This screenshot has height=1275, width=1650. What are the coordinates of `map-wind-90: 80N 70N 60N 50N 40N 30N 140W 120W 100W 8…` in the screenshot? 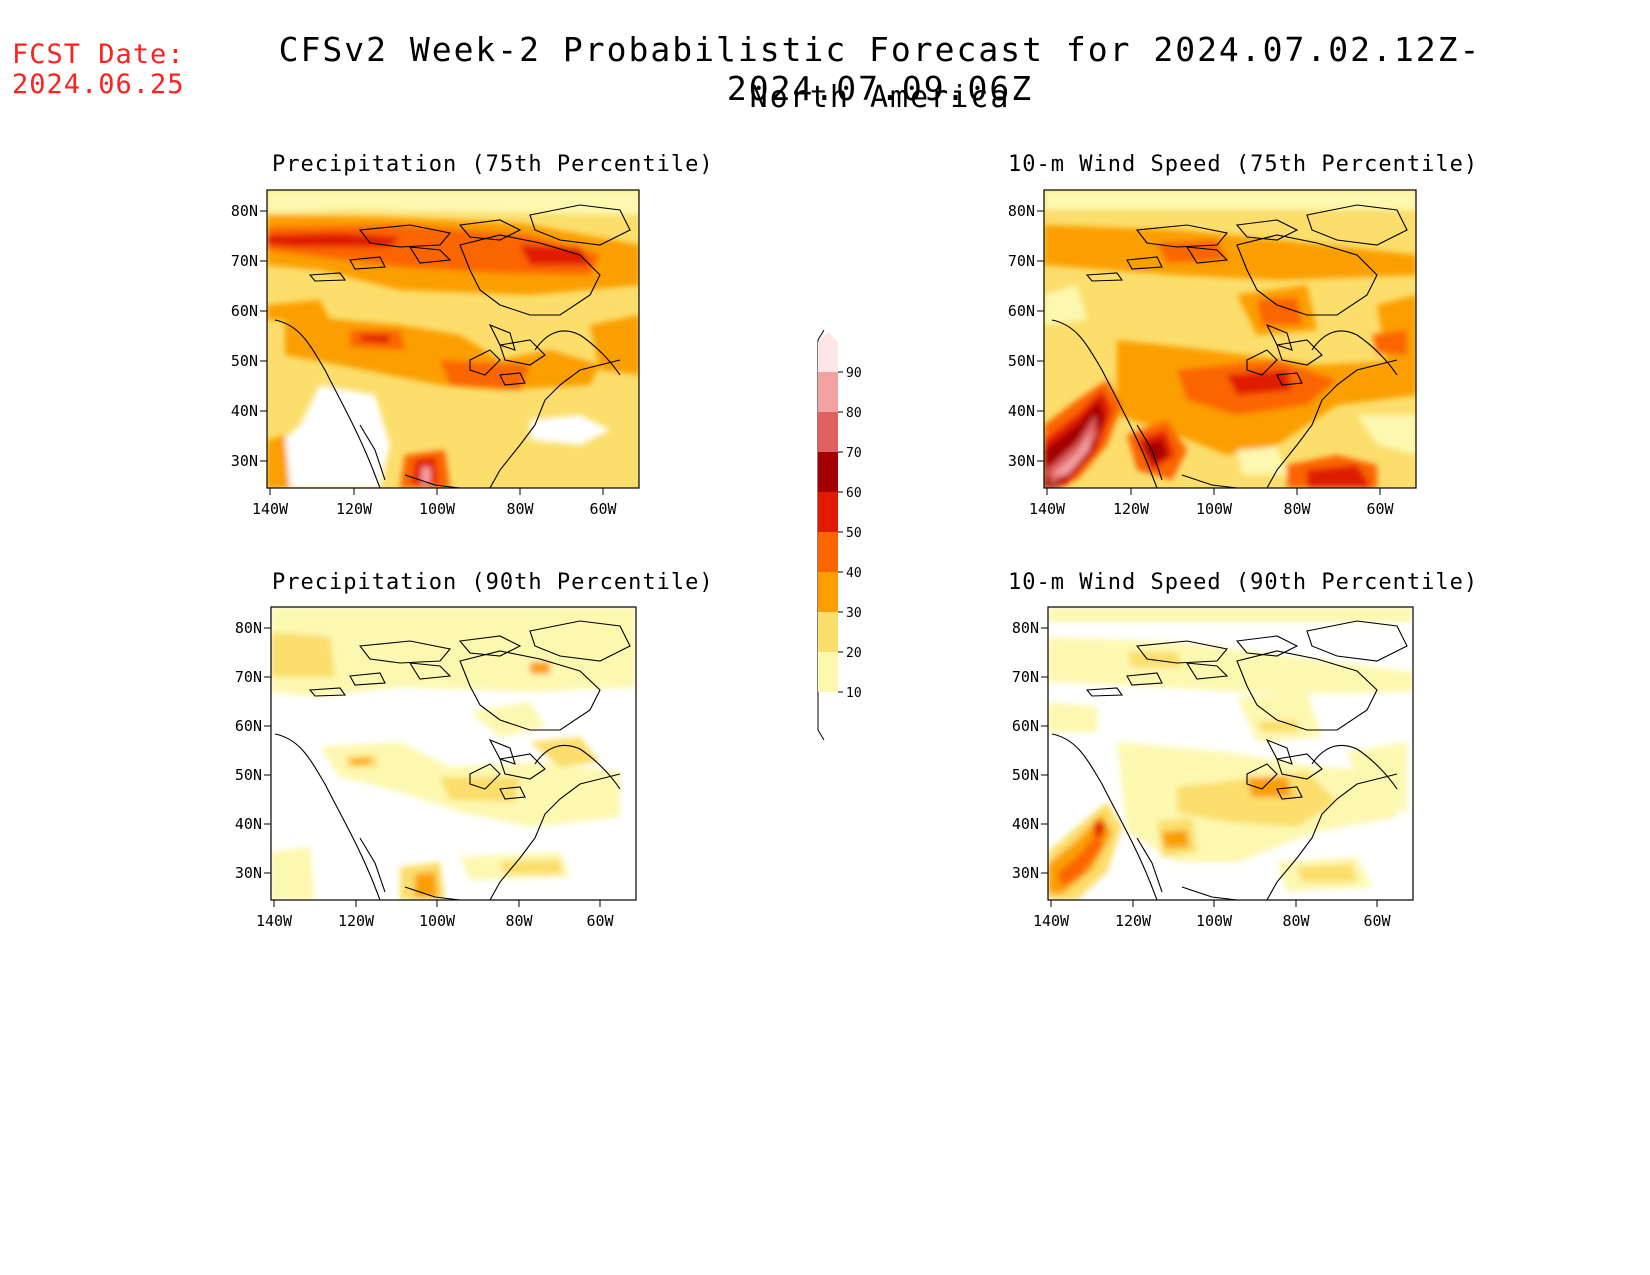 It's located at (1213, 768).